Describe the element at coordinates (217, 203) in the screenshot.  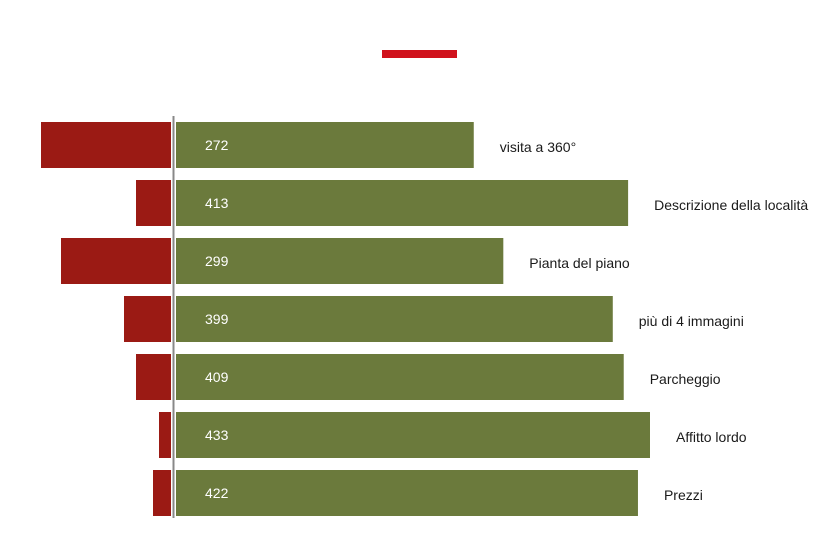
I see `bar-value-label: 413` at that location.